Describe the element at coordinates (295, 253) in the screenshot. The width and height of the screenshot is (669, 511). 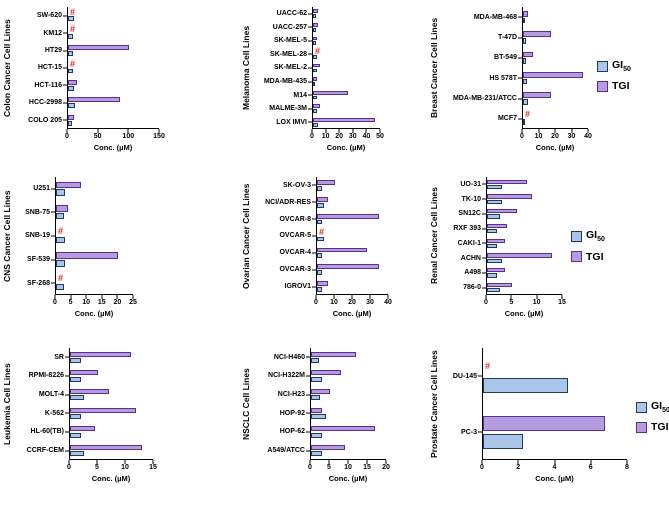
I see `category-label: OVCAR-4` at that location.